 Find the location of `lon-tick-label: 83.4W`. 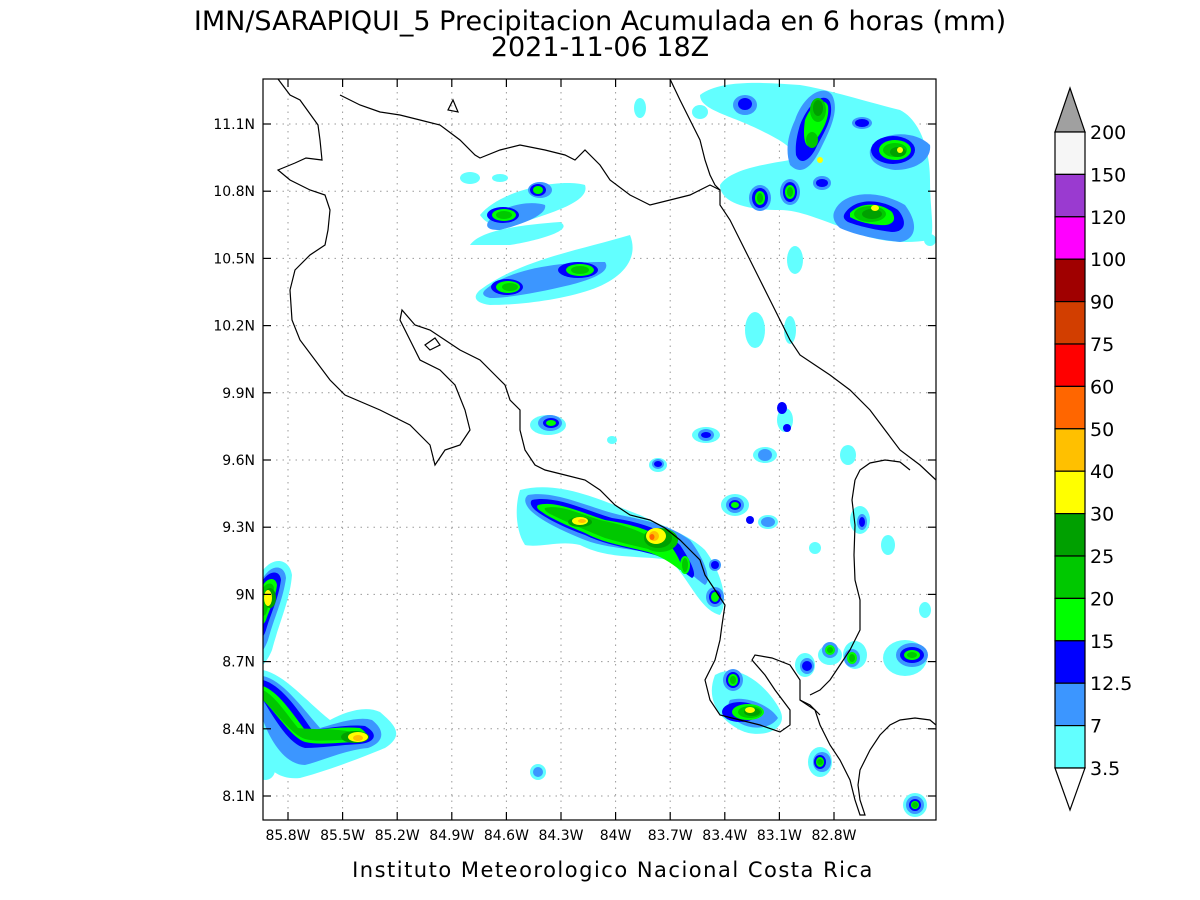

lon-tick-label: 83.4W is located at coordinates (724, 836).